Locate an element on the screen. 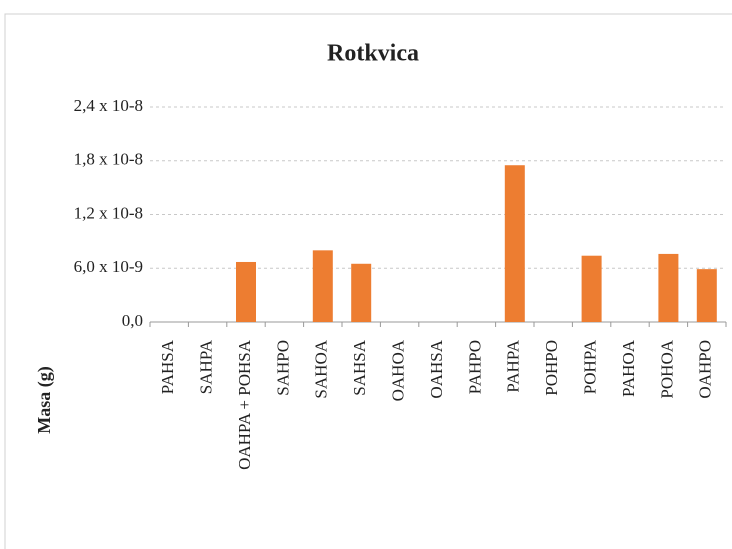 The height and width of the screenshot is (549, 732). y-tick-label: 1,8 x 10⁻⁸ is located at coordinates (108, 159).